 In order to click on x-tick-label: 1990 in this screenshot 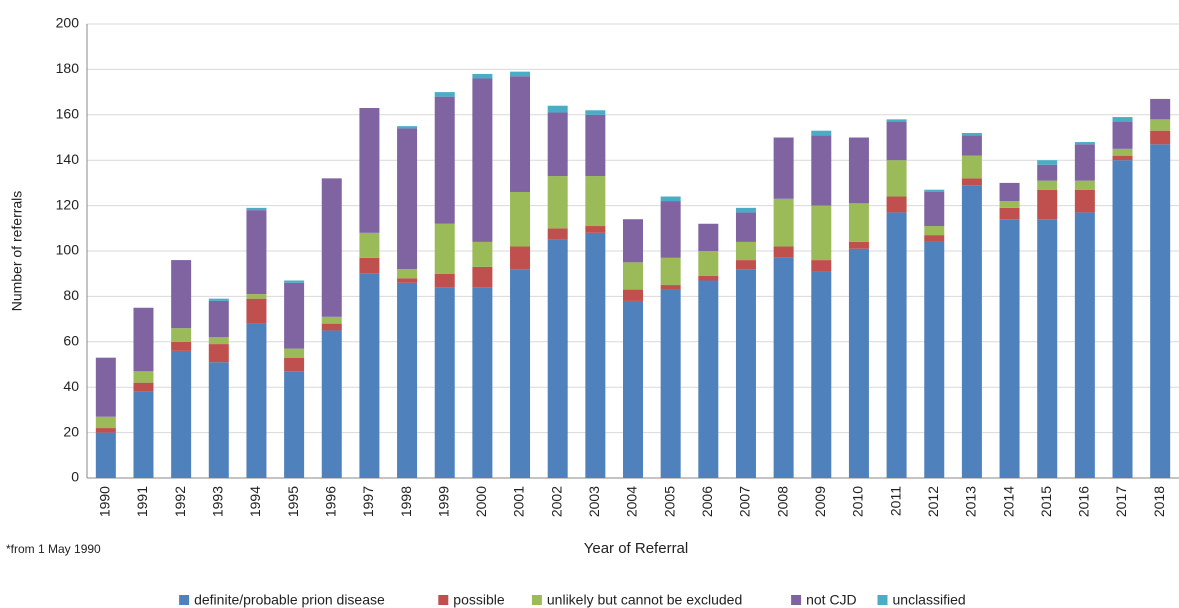, I will do `click(105, 501)`.